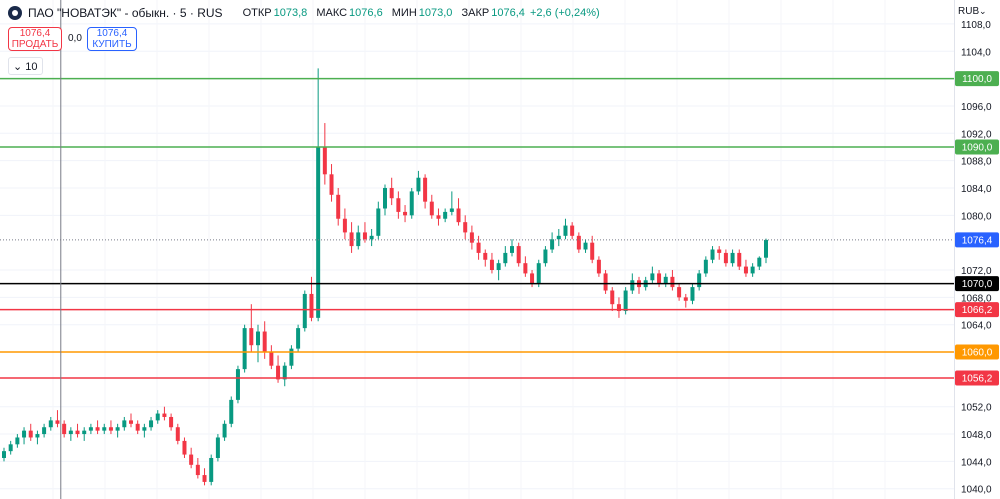 Image resolution: width=1000 pixels, height=499 pixels. What do you see at coordinates (976, 107) in the screenshot?
I see `price-tick-label: 1096,0` at bounding box center [976, 107].